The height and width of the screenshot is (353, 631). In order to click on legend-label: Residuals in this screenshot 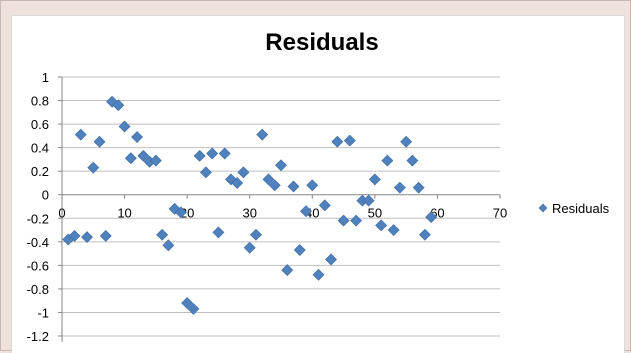, I will do `click(581, 208)`.